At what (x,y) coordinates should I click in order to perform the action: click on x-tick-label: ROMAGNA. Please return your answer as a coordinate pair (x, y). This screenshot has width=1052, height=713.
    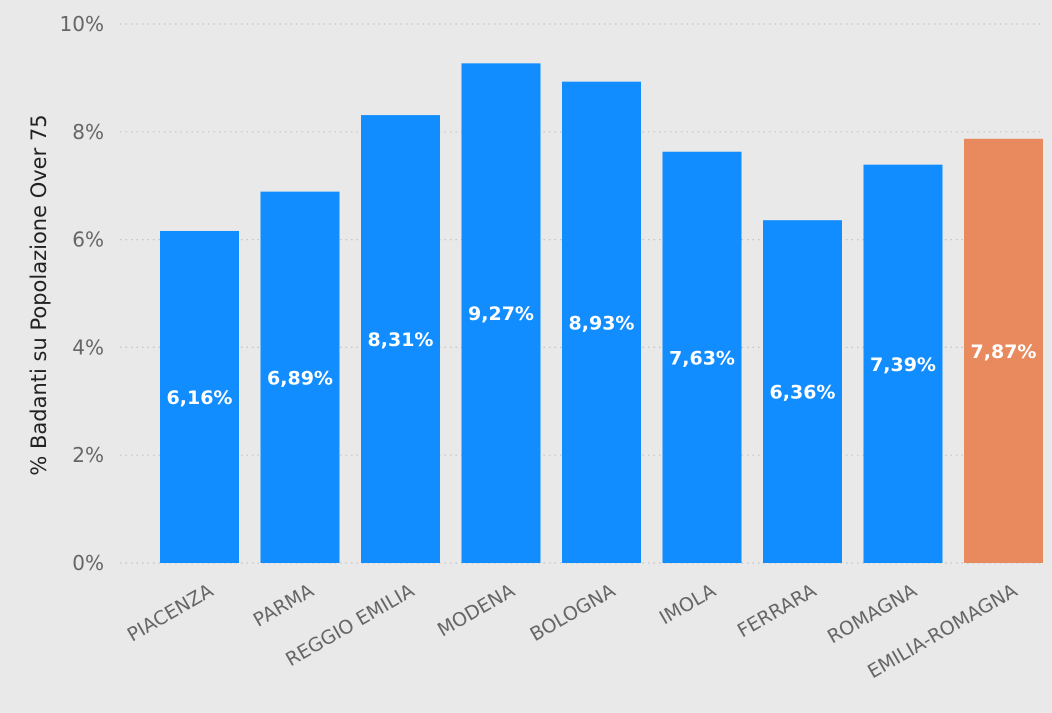
    Looking at the image, I should click on (872, 614).